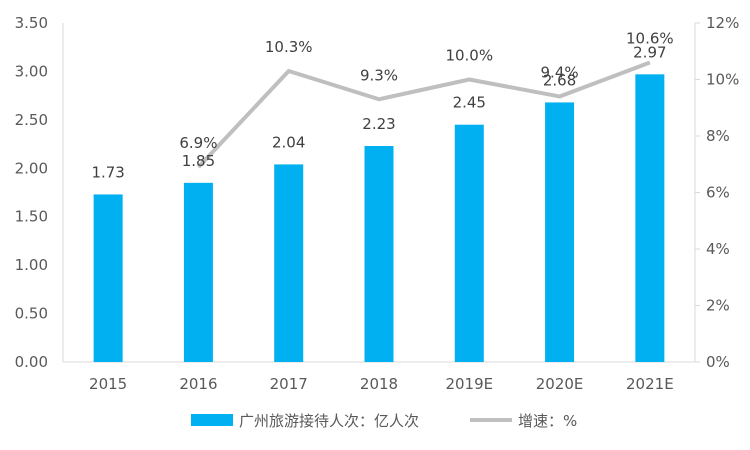 This screenshot has width=750, height=450. Describe the element at coordinates (560, 384) in the screenshot. I see `x-tick-label: 2020E` at that location.